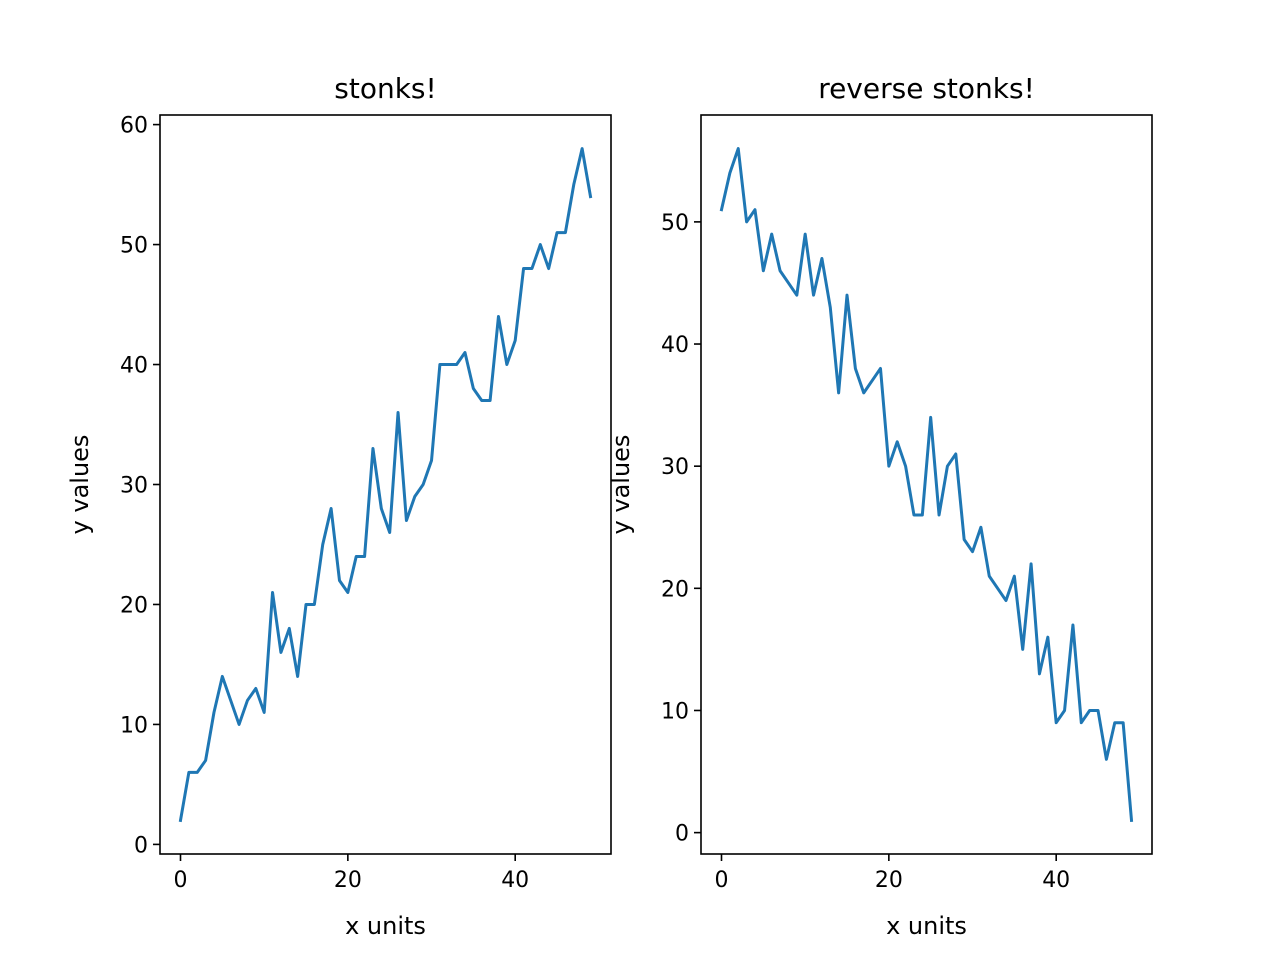 The image size is (1280, 960). I want to click on chart-title: reverse stonks!, so click(926, 88).